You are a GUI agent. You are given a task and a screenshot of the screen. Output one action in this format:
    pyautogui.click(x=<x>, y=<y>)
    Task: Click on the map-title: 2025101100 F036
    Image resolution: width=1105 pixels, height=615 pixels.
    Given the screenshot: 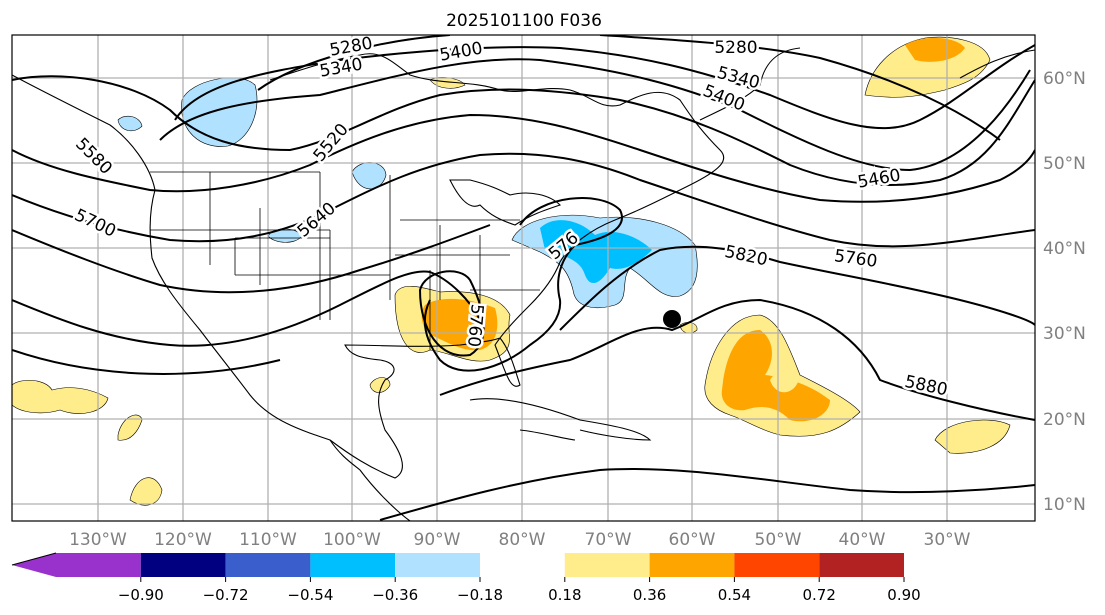 What is the action you would take?
    pyautogui.click(x=524, y=21)
    